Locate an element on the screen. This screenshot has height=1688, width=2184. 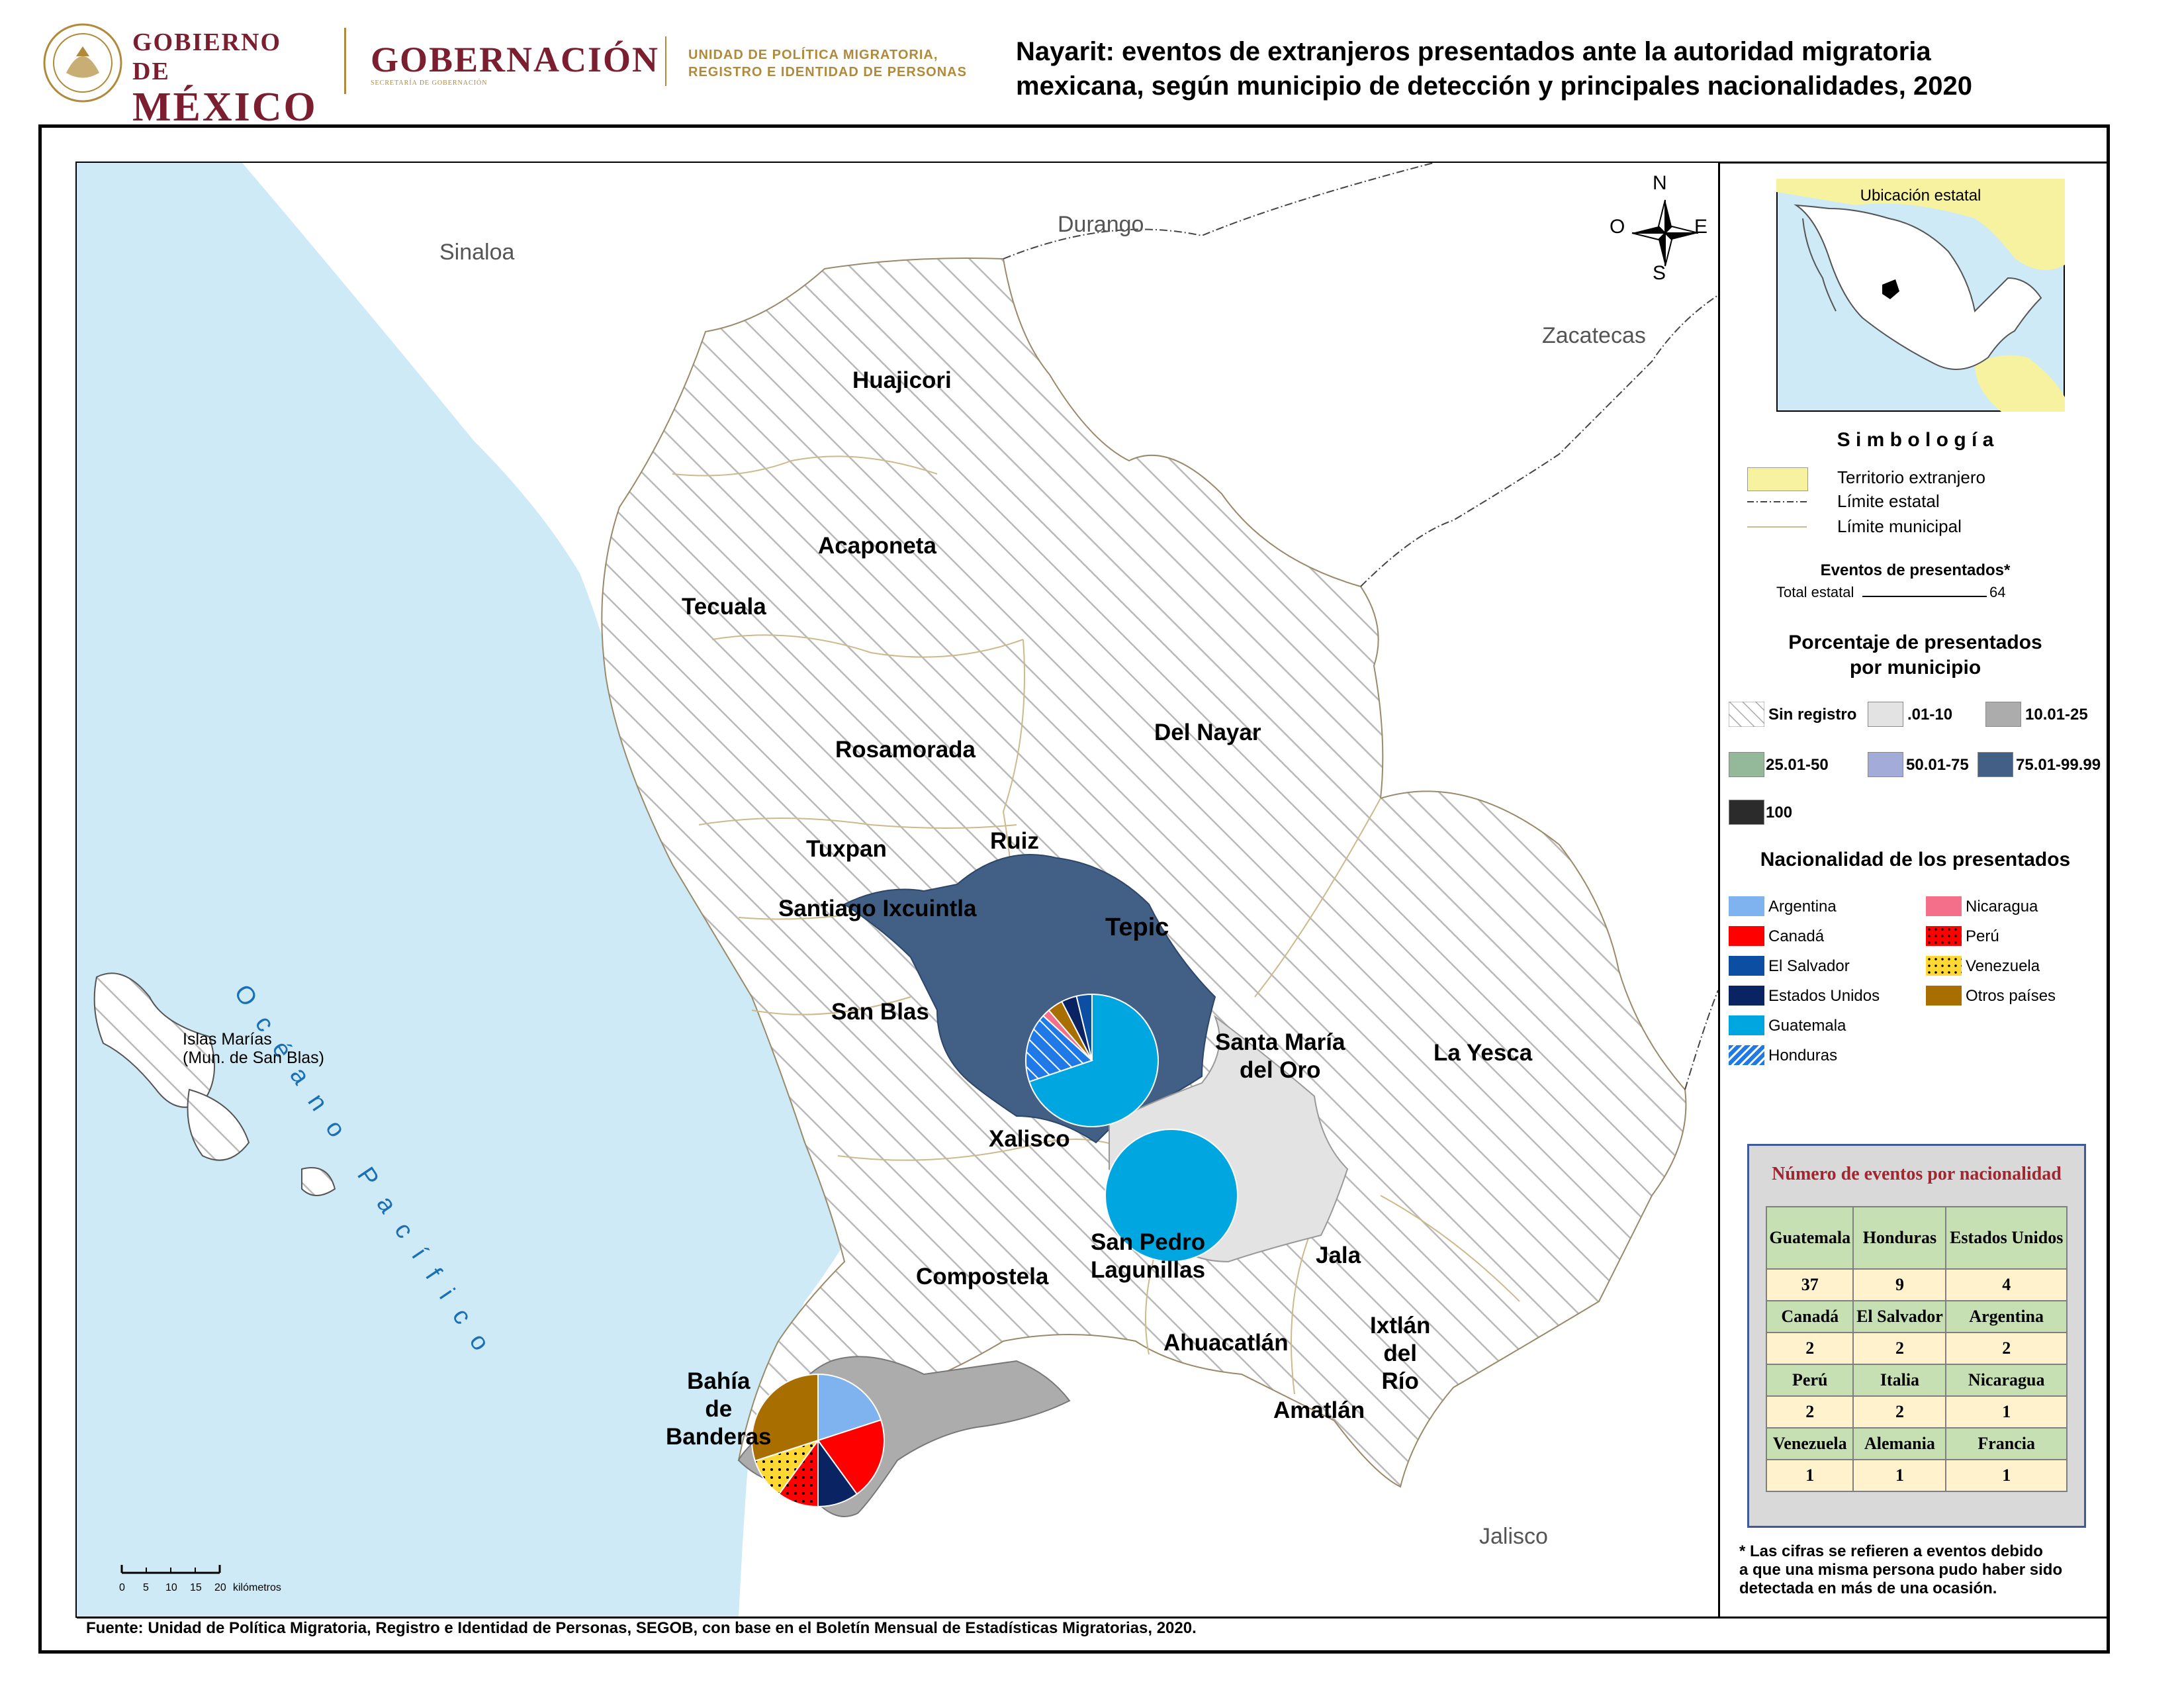
label-ruiz: Ruiz is located at coordinates (1014, 841).